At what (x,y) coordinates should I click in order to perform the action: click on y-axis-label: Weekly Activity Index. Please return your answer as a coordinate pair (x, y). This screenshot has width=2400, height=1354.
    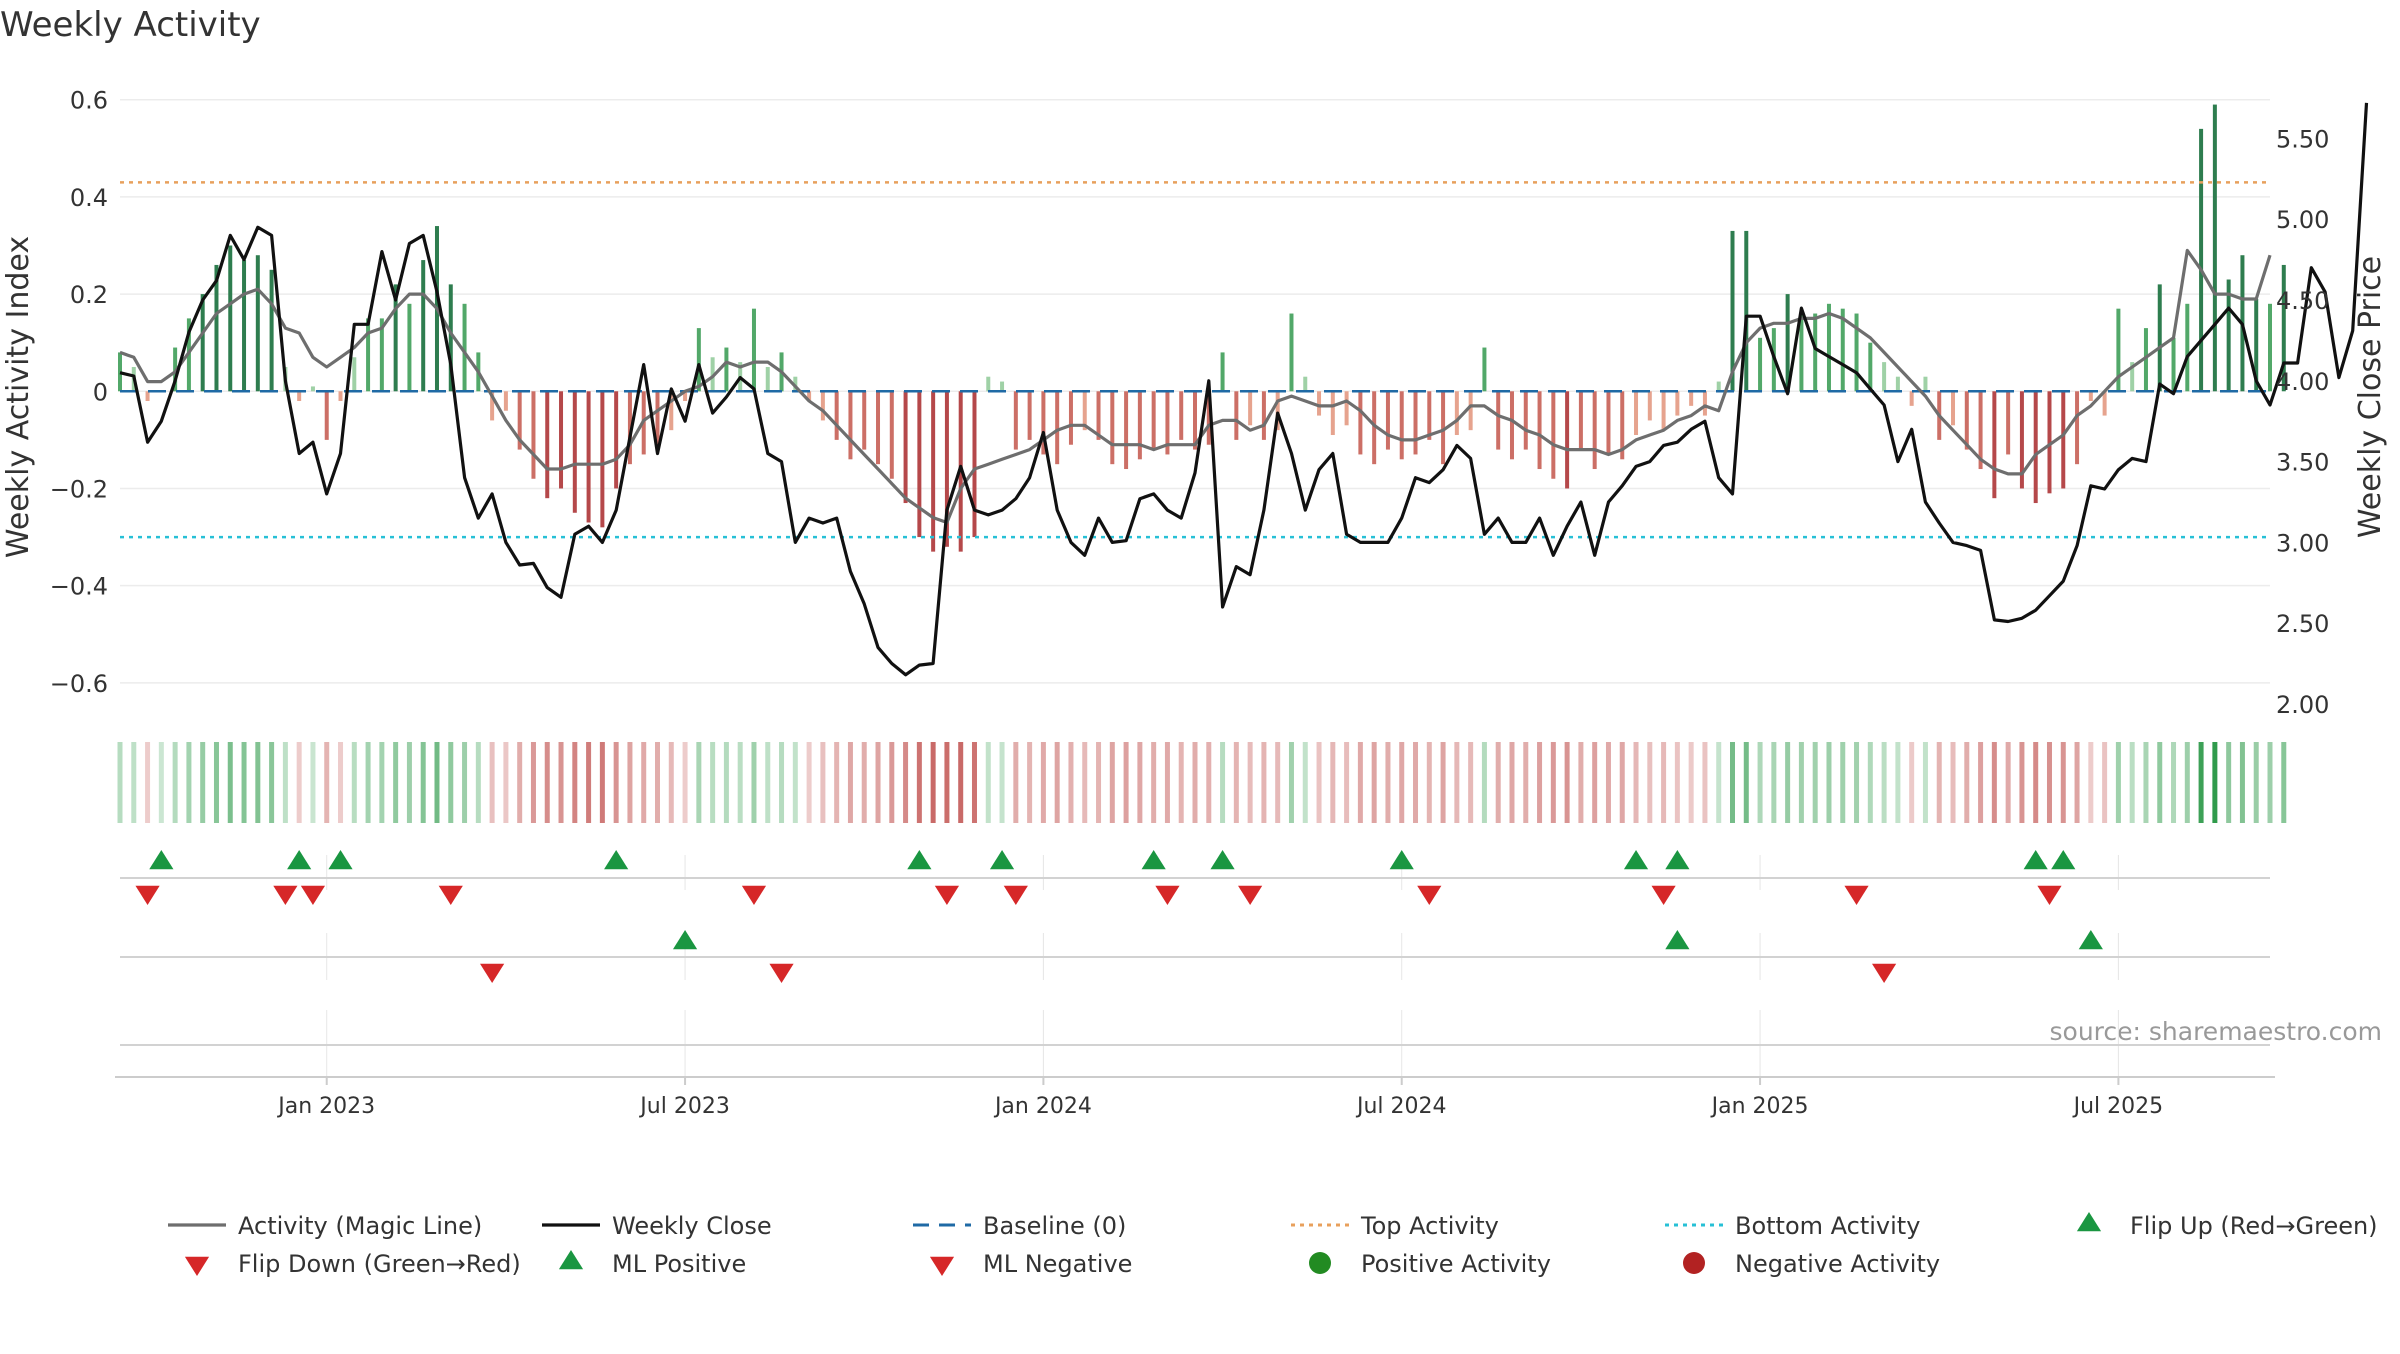
    Looking at the image, I should click on (18, 397).